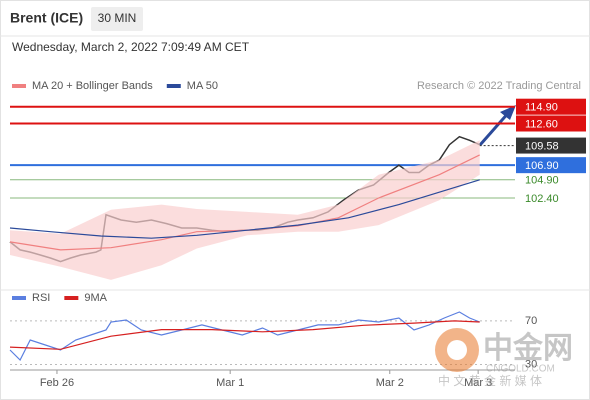 The width and height of the screenshot is (590, 400). I want to click on y-tick-label: 30, so click(531, 364).